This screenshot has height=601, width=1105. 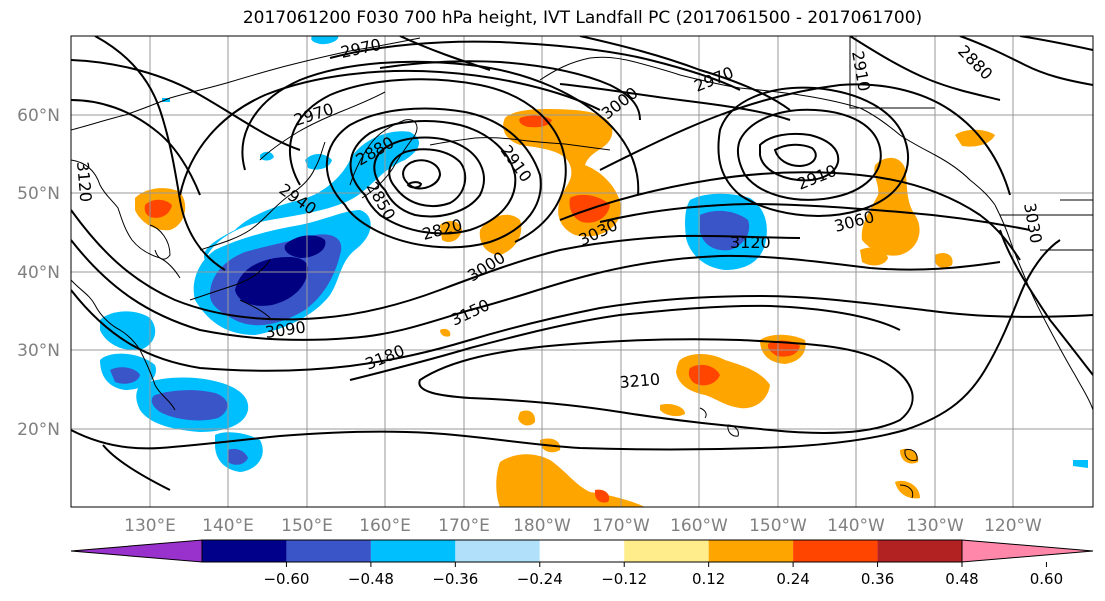 I want to click on colorbar-tick-label: −0.48, so click(x=371, y=579).